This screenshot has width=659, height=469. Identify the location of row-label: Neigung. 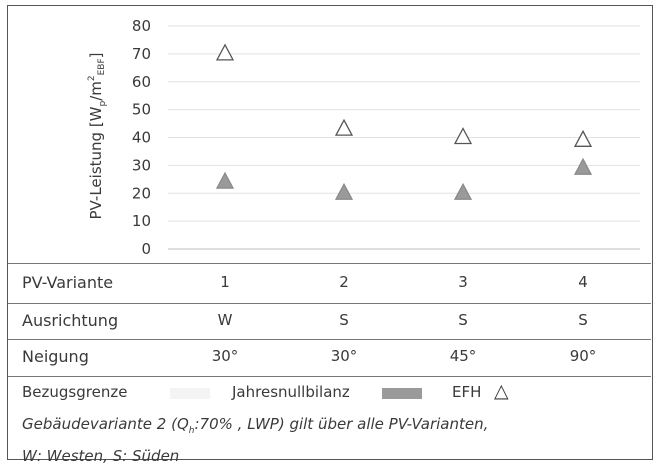
(55, 356).